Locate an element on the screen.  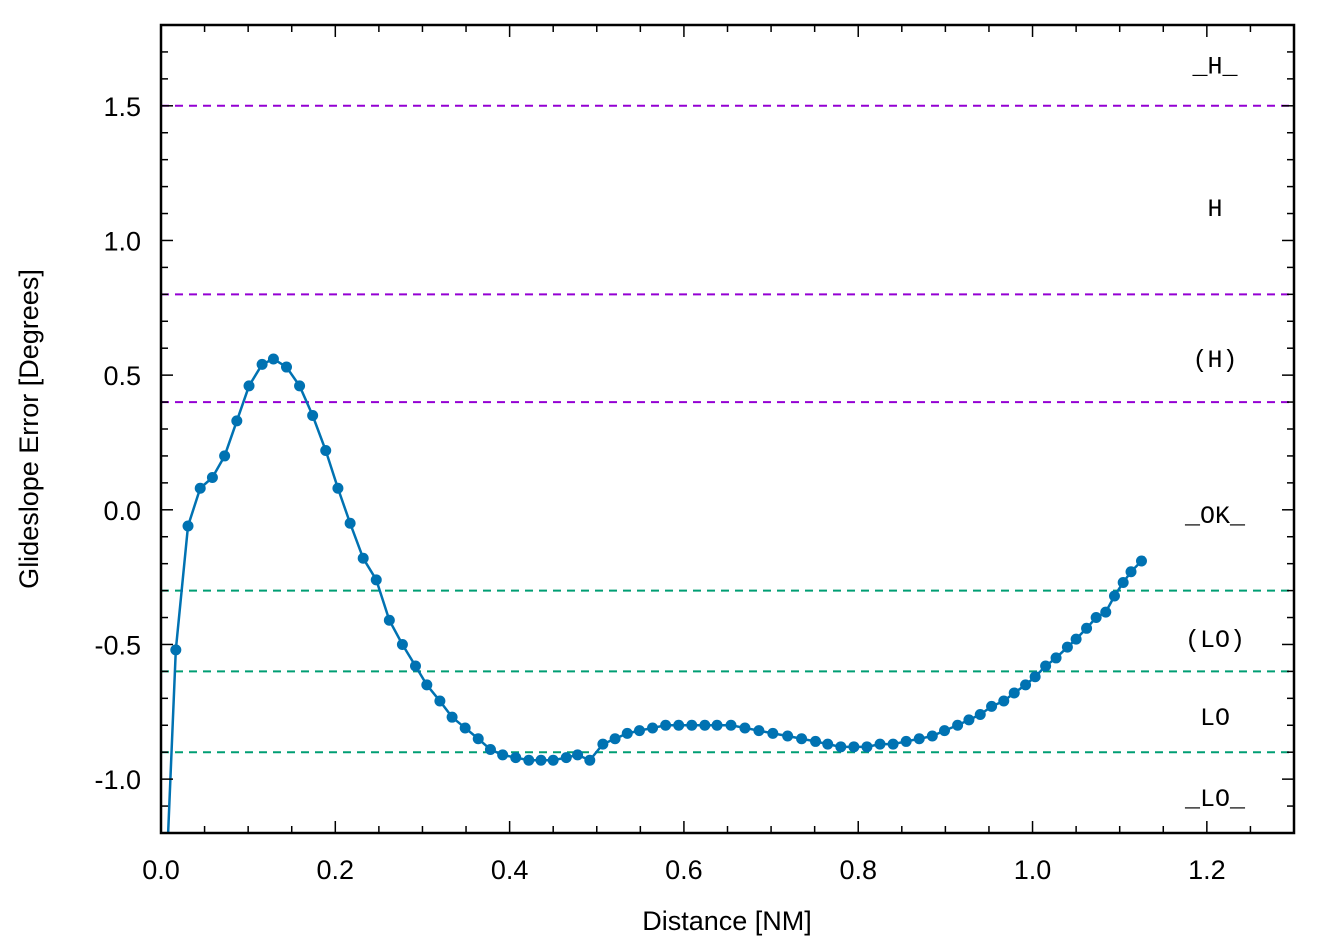
x-tick-label: 0.6 is located at coordinates (684, 870).